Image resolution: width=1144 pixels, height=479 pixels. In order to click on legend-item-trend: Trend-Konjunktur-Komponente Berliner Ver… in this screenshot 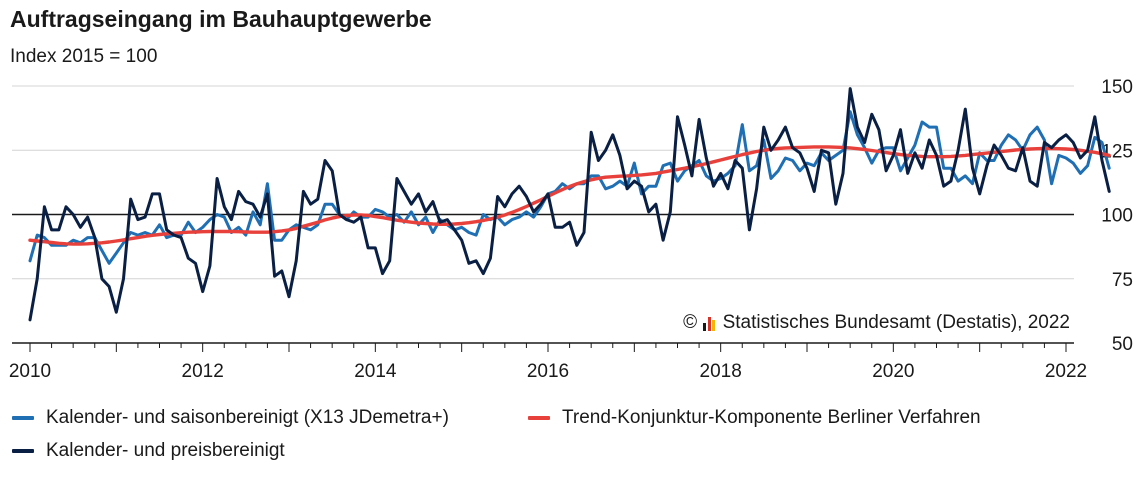, I will do `click(754, 418)`.